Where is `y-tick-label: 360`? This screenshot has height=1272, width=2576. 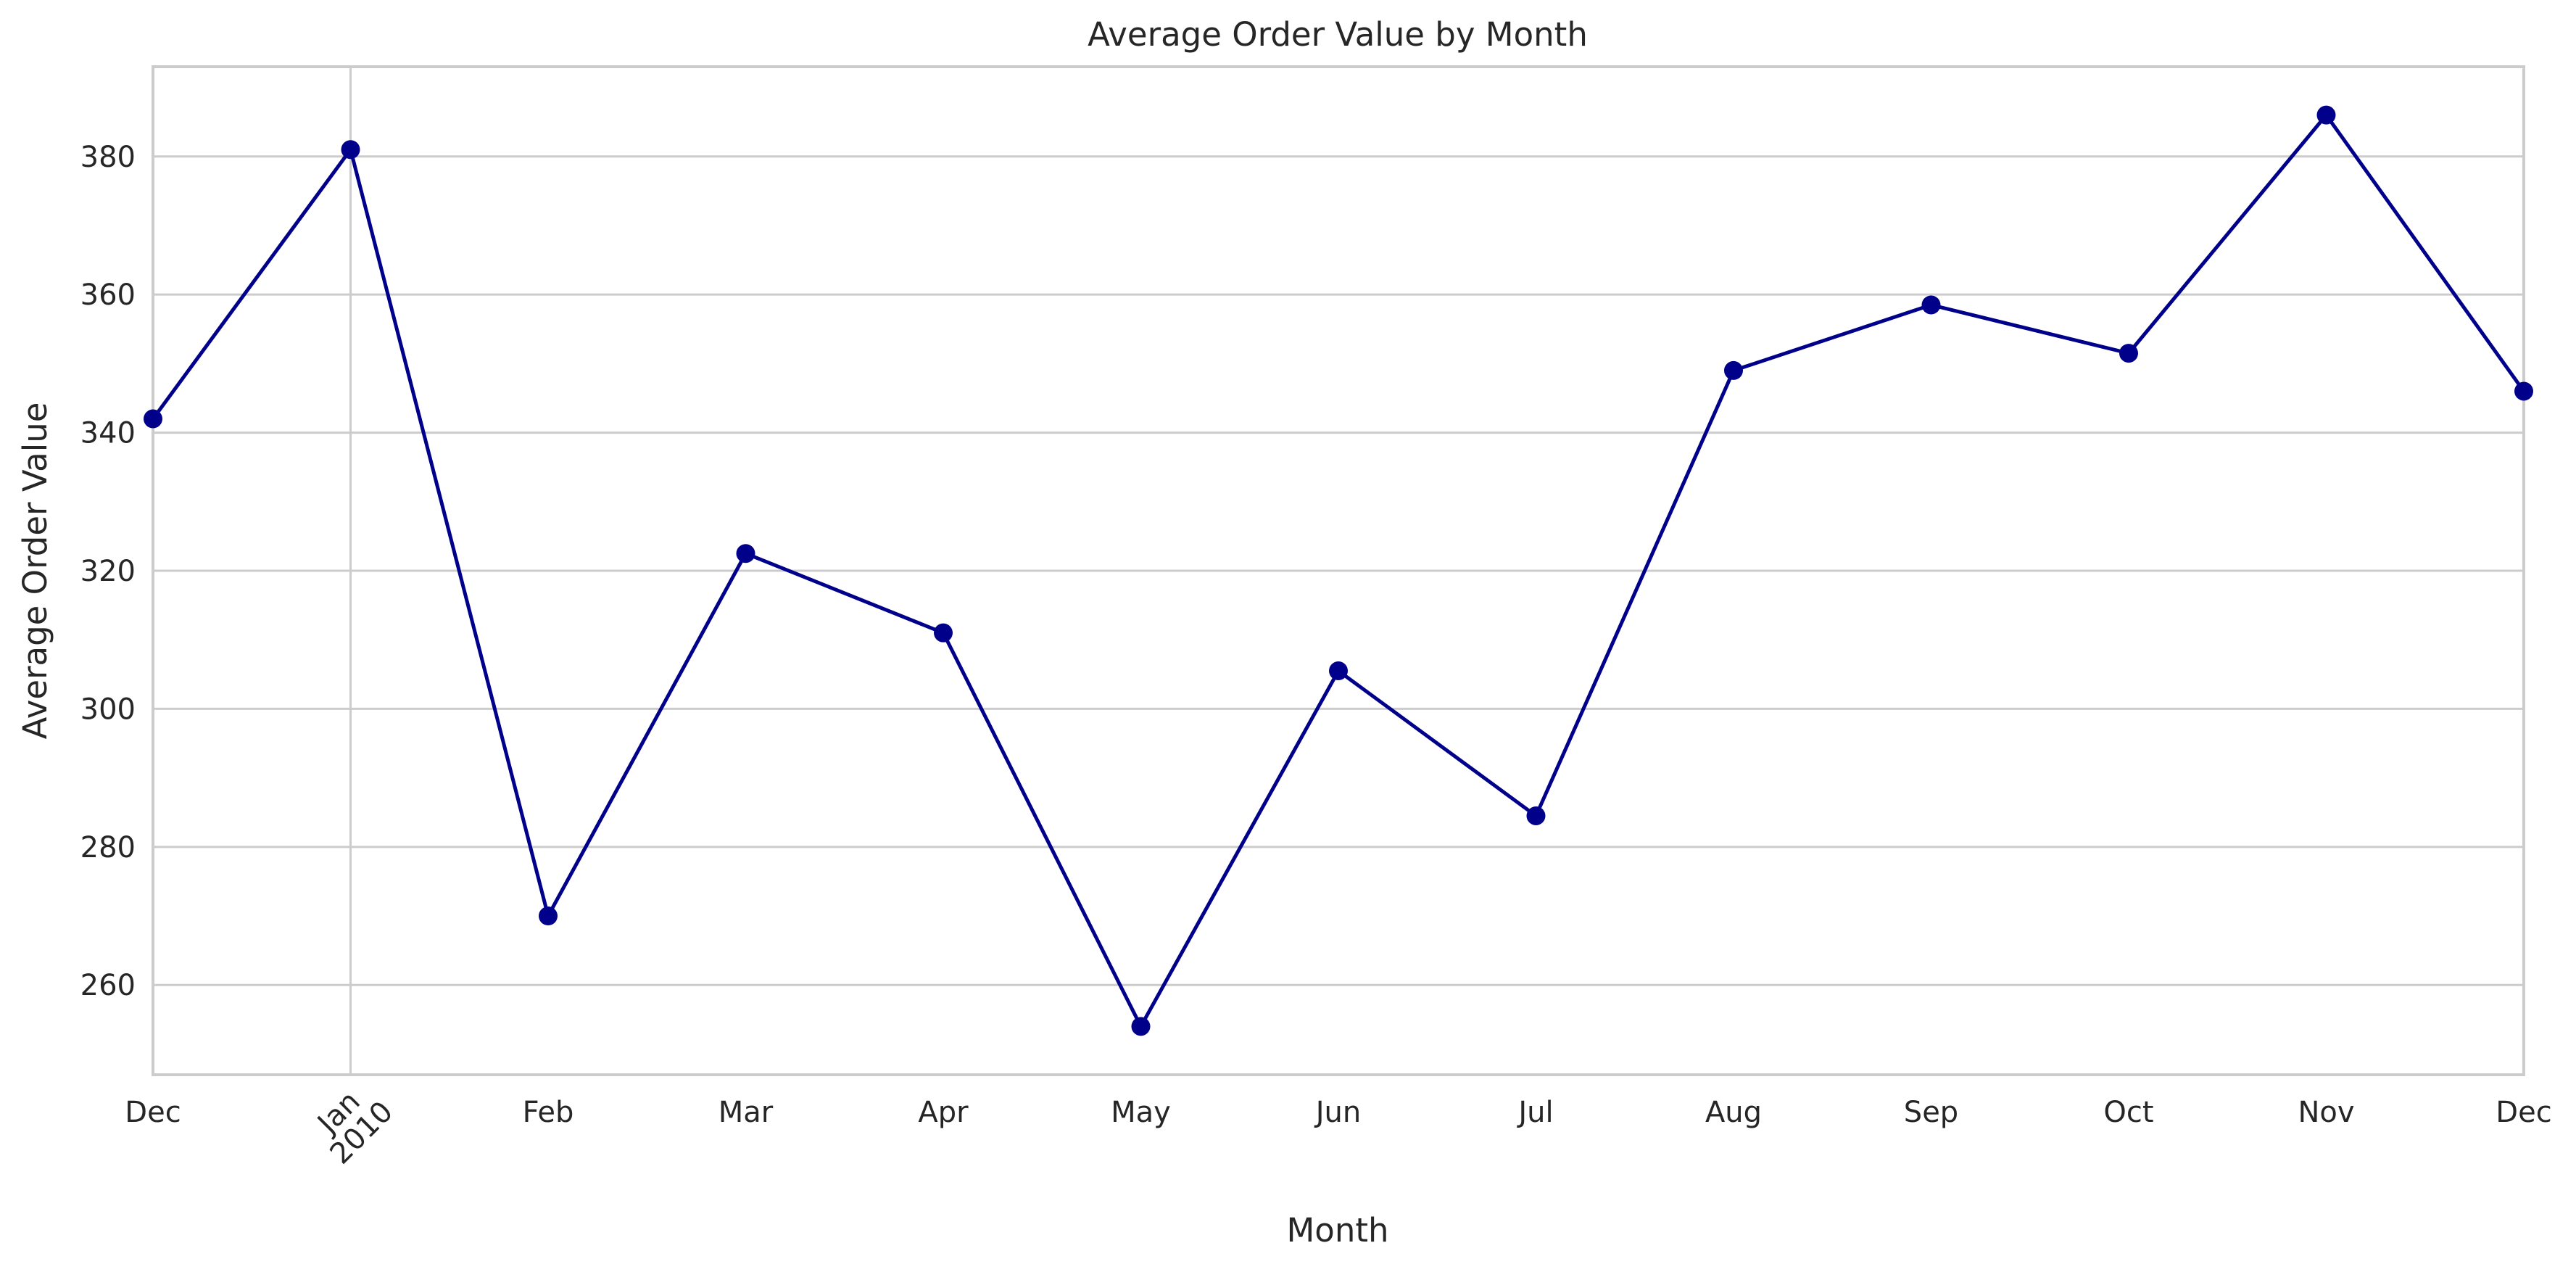
y-tick-label: 360 is located at coordinates (108, 295).